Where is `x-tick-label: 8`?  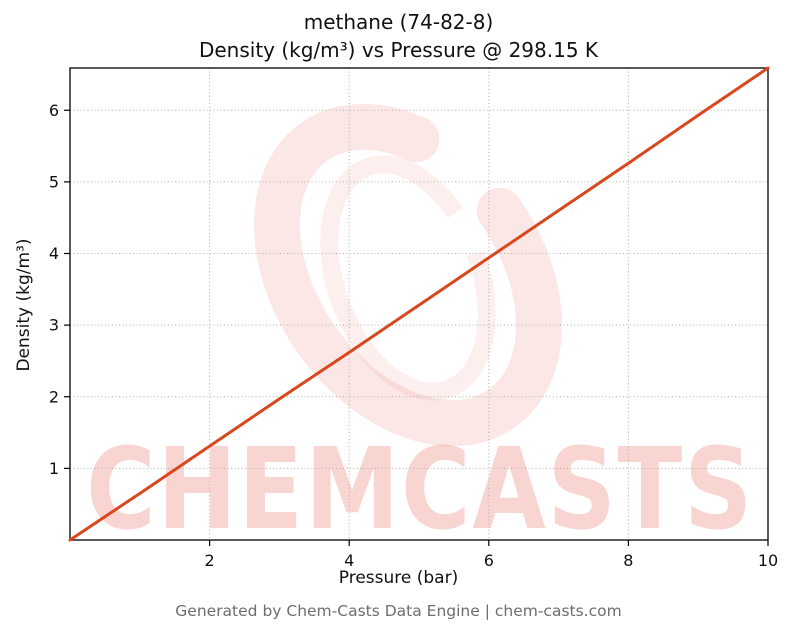 x-tick-label: 8 is located at coordinates (628, 560).